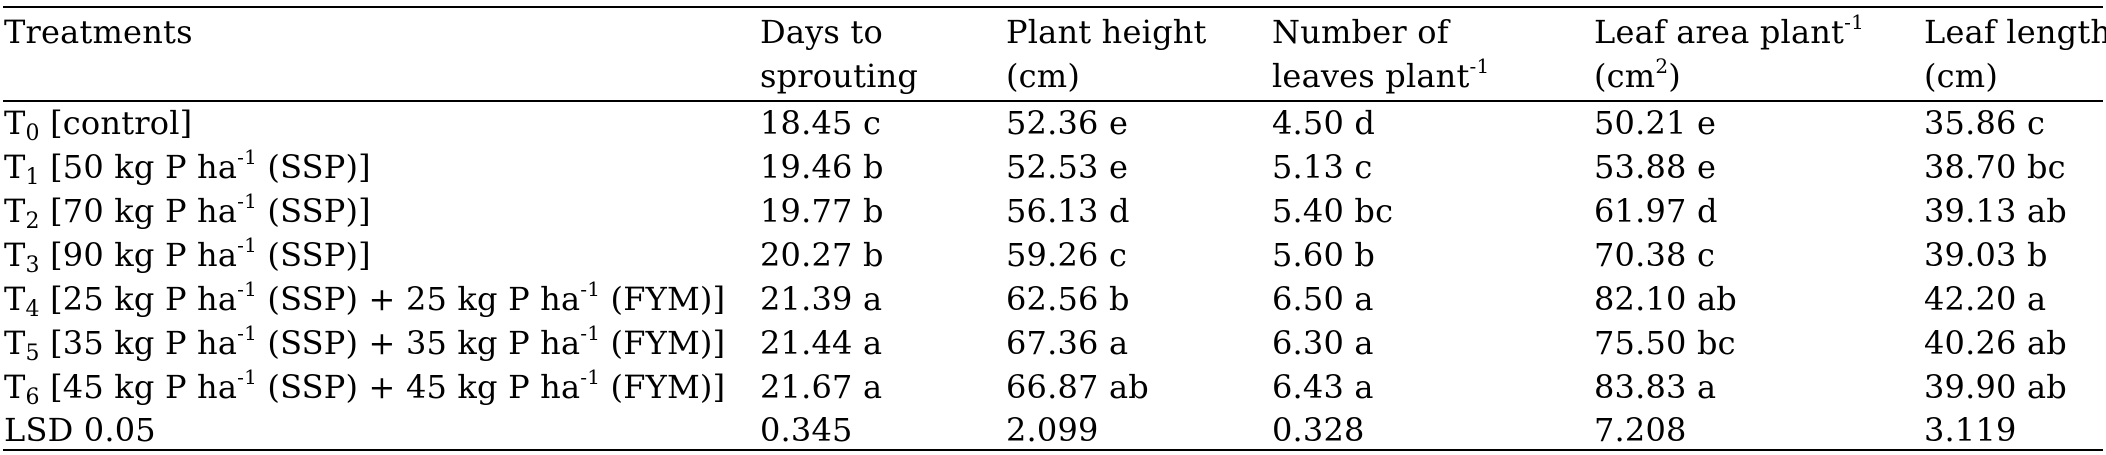  Describe the element at coordinates (1067, 167) in the screenshot. I see `height-value: 52.53 e` at that location.